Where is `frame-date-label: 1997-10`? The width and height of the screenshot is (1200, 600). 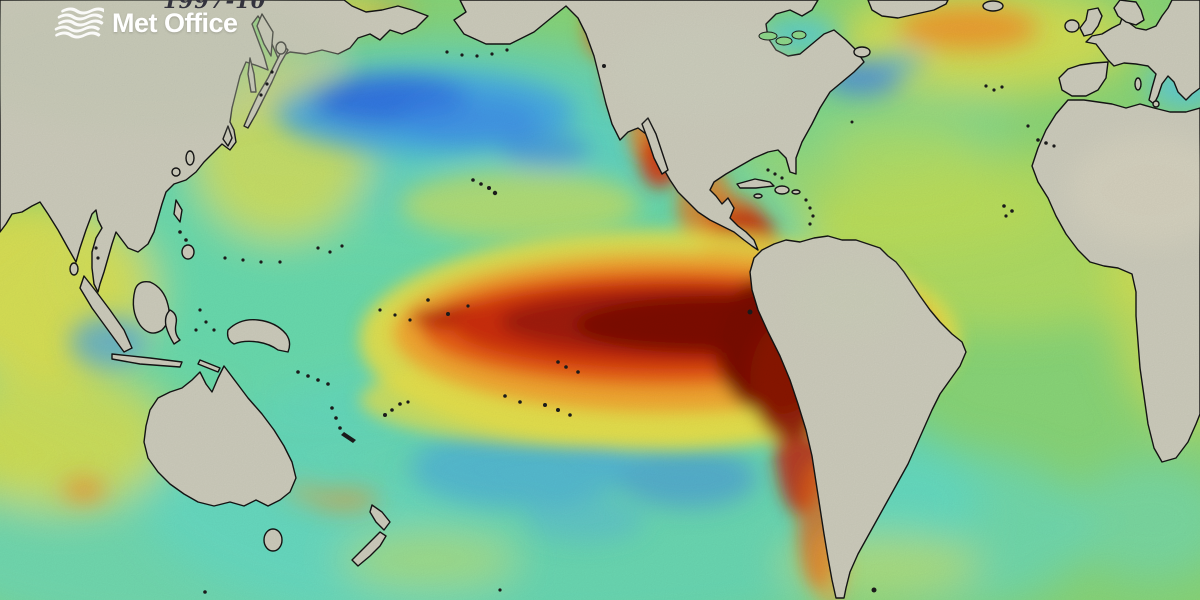 frame-date-label: 1997-10 is located at coordinates (215, 6).